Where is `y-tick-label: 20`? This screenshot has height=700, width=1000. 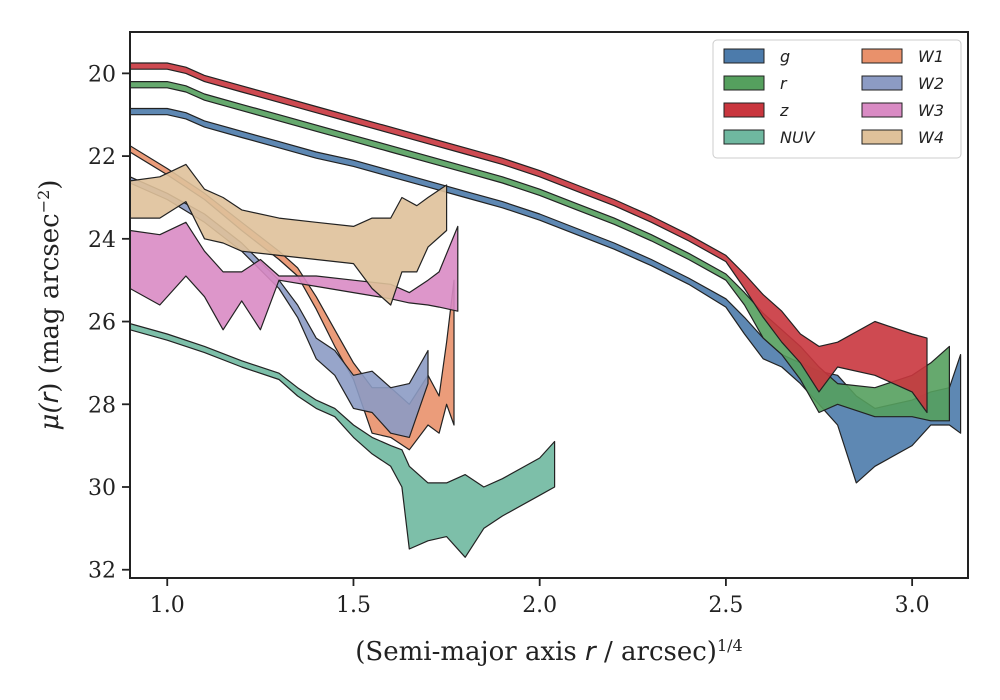 y-tick-label: 20 is located at coordinates (102, 74).